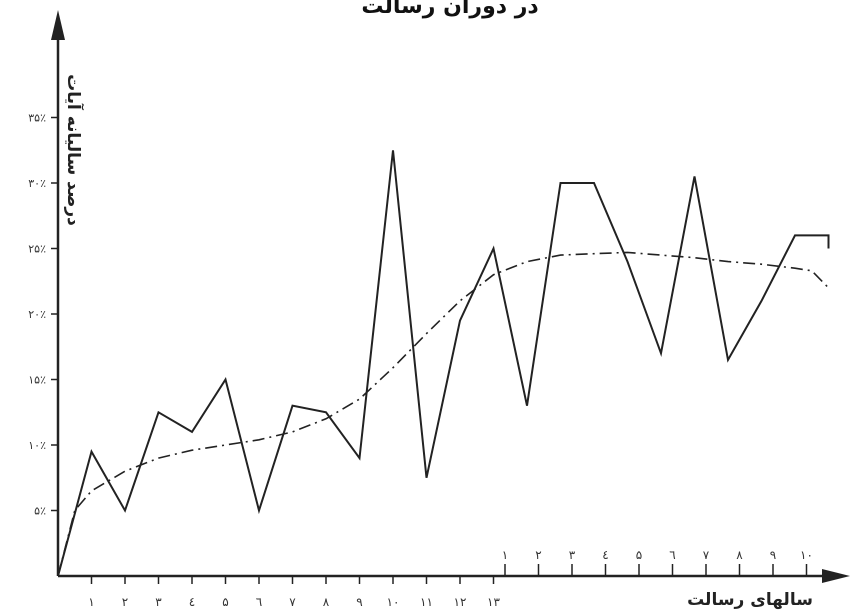 The width and height of the screenshot is (859, 611). What do you see at coordinates (40, 511) in the screenshot?
I see `y-tick-label: ۵٪` at bounding box center [40, 511].